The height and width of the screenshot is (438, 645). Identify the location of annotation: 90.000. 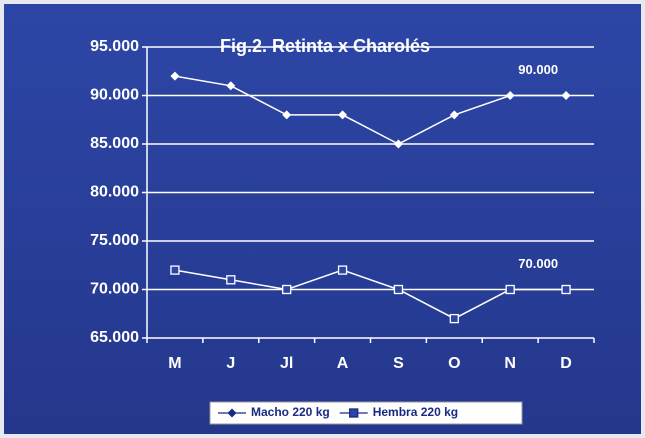
(538, 69).